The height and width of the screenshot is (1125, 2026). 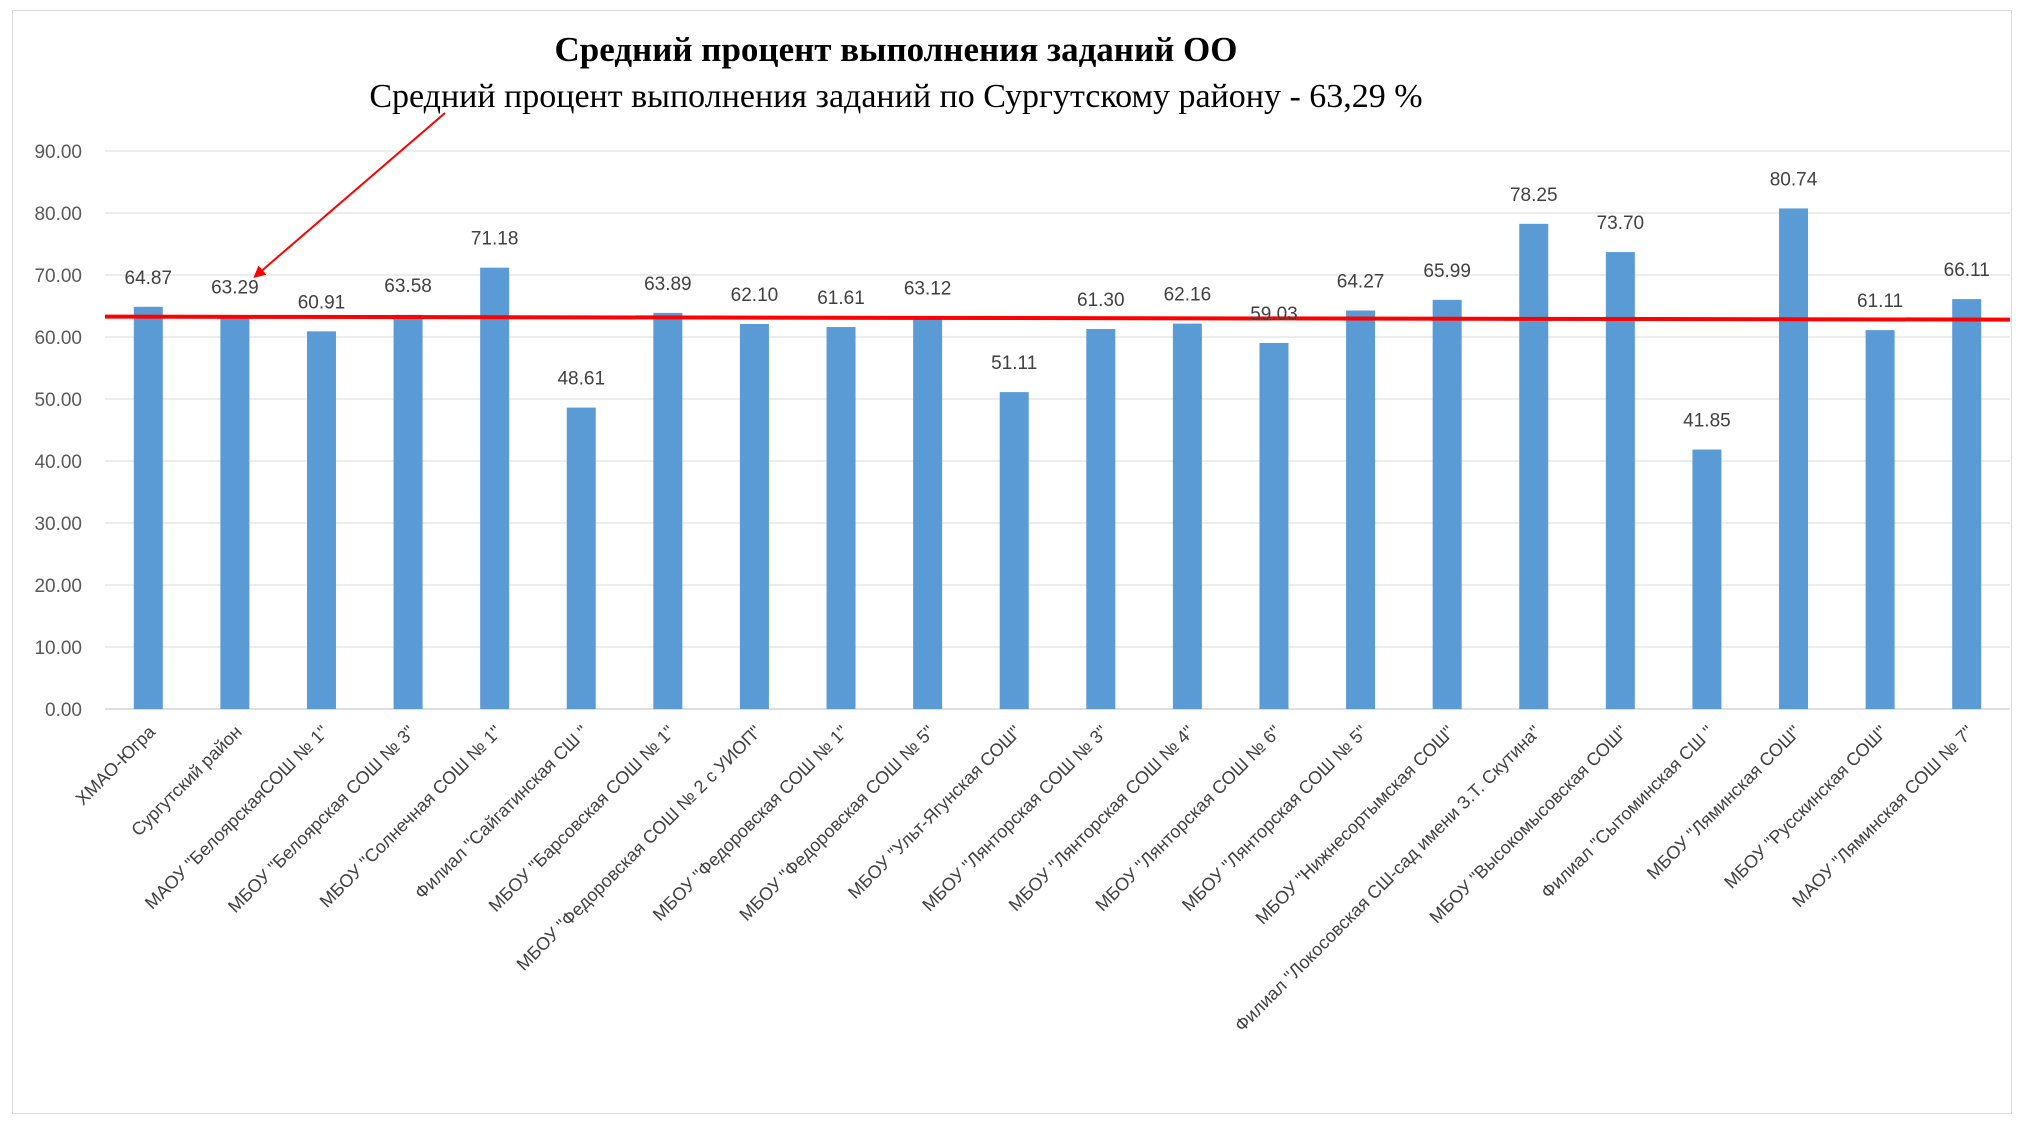 What do you see at coordinates (1880, 301) in the screenshot?
I see `data-label: 61.11` at bounding box center [1880, 301].